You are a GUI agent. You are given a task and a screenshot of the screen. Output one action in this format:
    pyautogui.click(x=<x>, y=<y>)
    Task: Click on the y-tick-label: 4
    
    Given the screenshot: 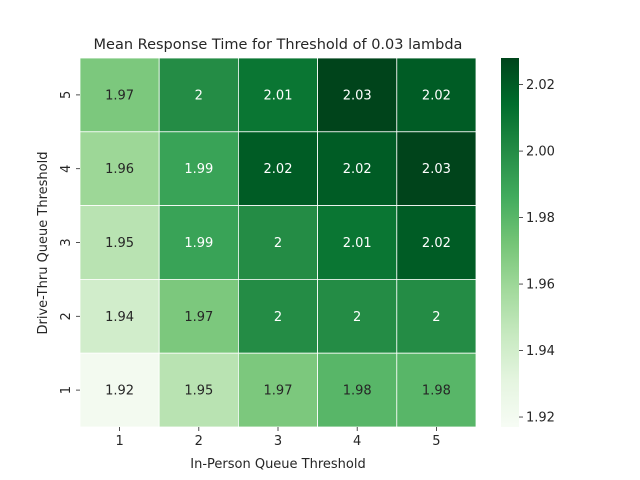 What is the action you would take?
    pyautogui.click(x=66, y=169)
    